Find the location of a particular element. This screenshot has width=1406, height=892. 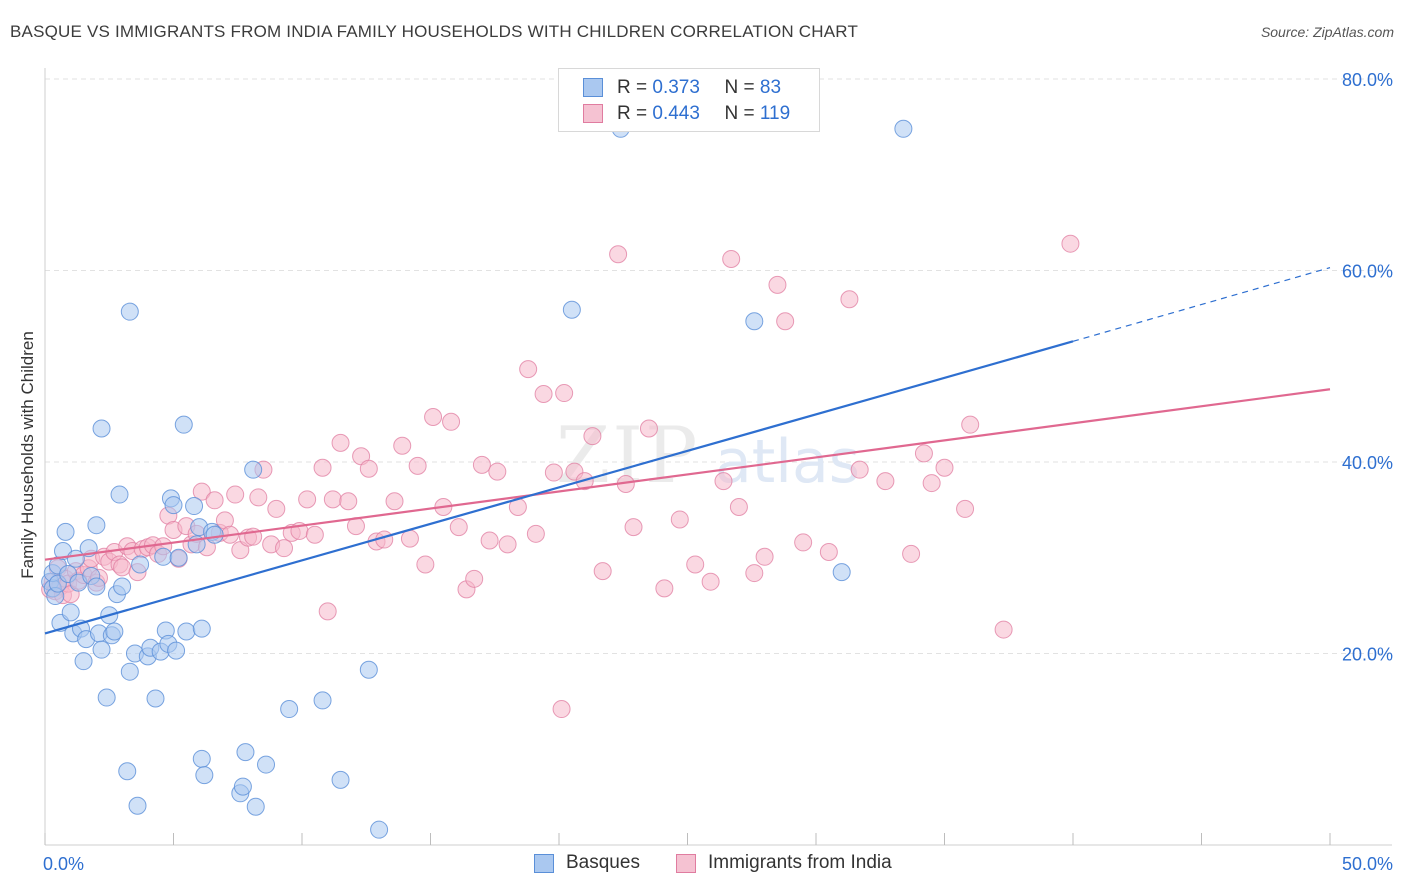

basques-trend-extension is located at coordinates (1201, 304).